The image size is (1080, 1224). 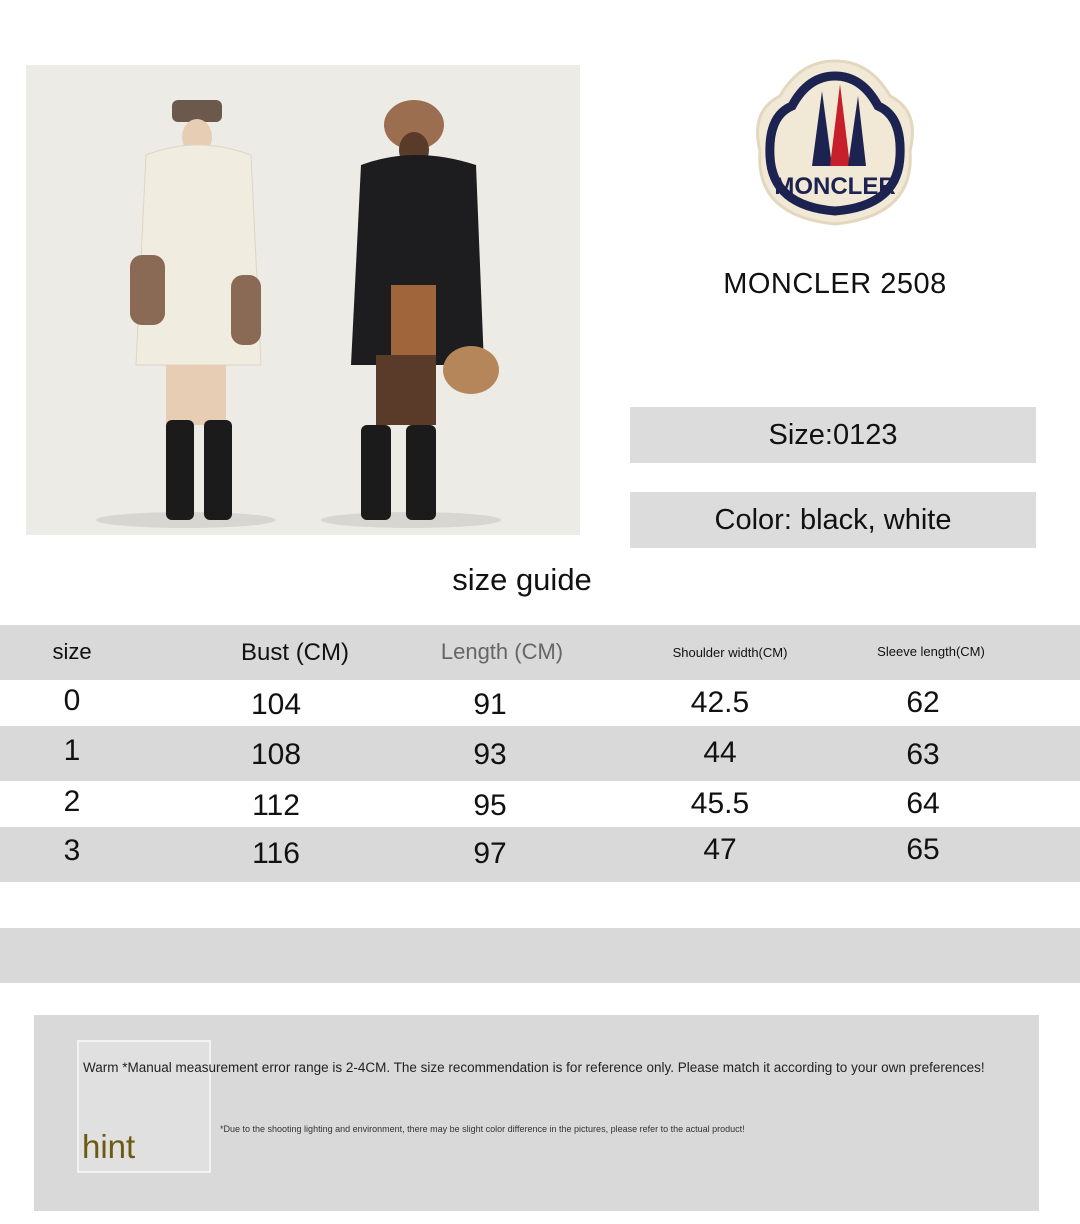 What do you see at coordinates (522, 579) in the screenshot?
I see `size-guide-title: size guide` at bounding box center [522, 579].